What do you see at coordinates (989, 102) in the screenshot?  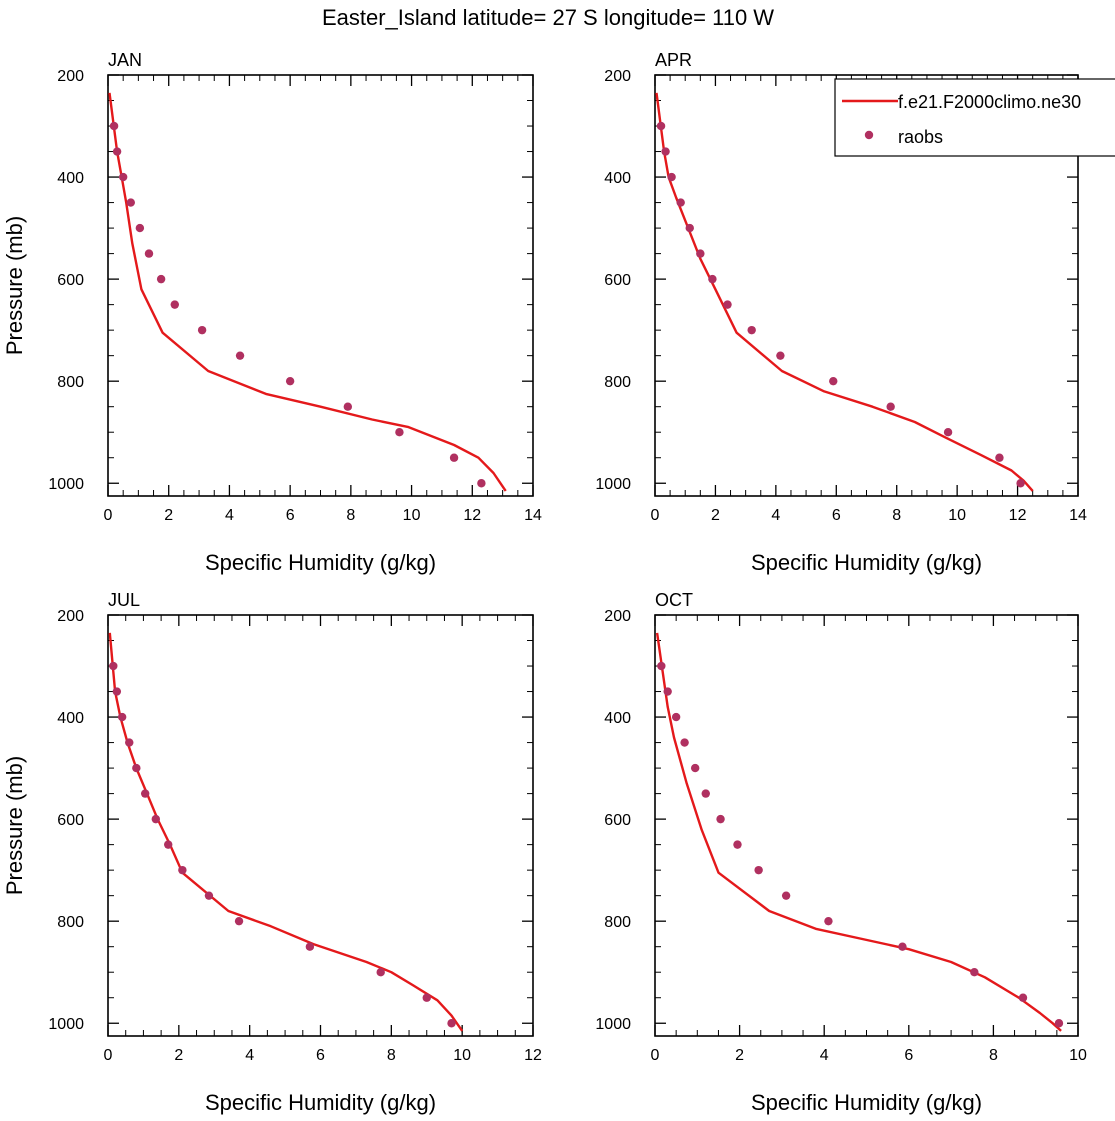 I see `legend-model-label: f.e21.F2000climo.ne30` at bounding box center [989, 102].